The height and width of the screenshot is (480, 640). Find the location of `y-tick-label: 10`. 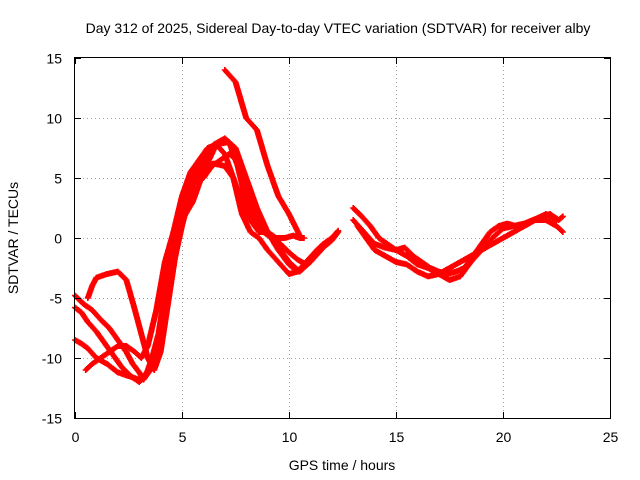

y-tick-label: 10 is located at coordinates (54, 119).